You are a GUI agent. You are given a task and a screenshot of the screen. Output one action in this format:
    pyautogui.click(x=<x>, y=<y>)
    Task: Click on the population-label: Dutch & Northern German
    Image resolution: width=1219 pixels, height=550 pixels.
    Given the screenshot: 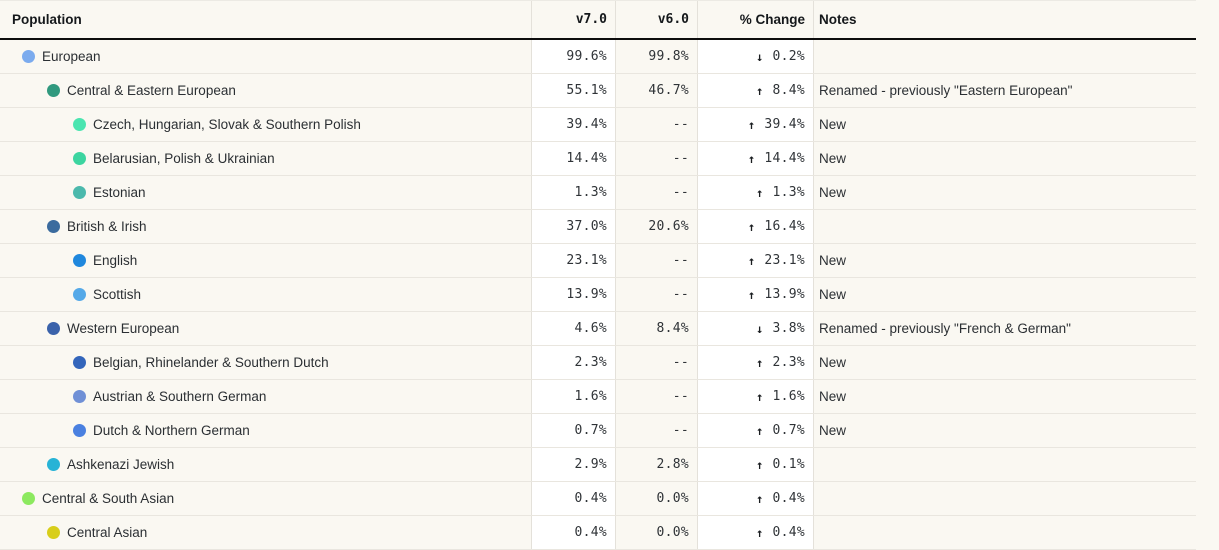 What is the action you would take?
    pyautogui.click(x=171, y=430)
    